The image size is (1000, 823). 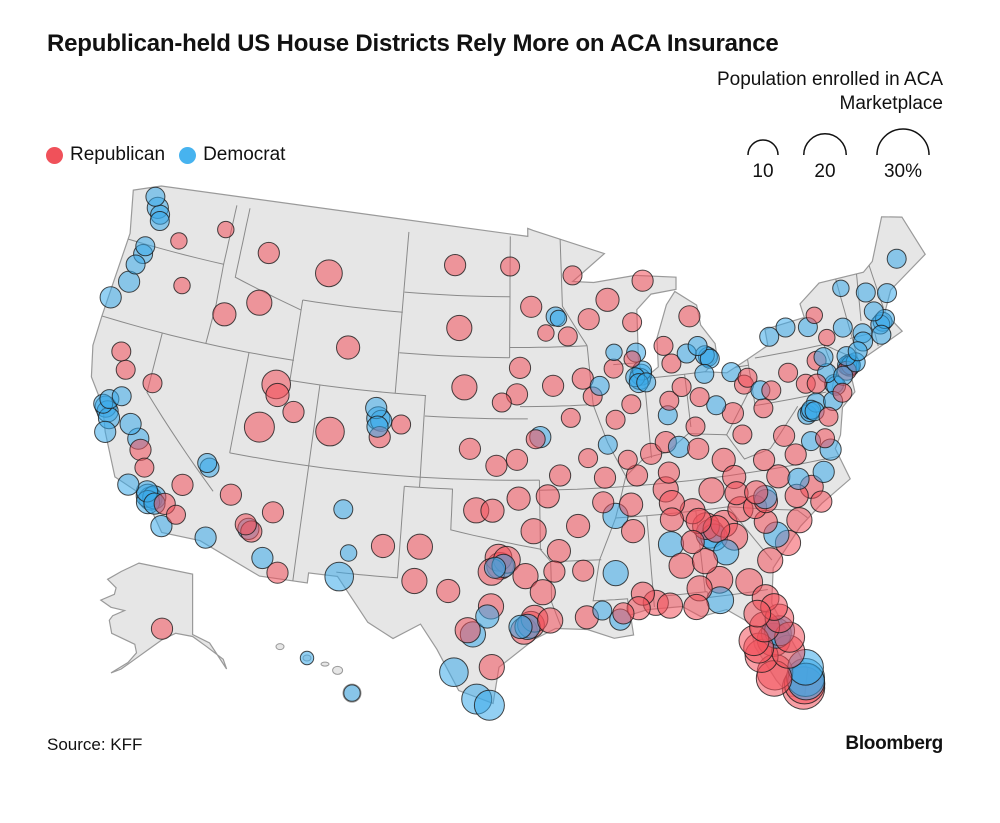 What do you see at coordinates (829, 91) in the screenshot?
I see `size-legend-title: Population enrolled in ACA Marketplace` at bounding box center [829, 91].